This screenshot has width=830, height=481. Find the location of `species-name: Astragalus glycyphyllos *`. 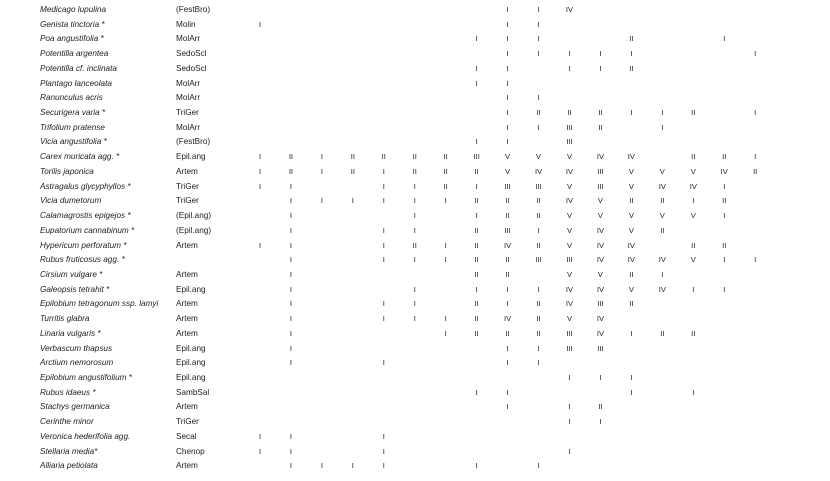

species-name: Astragalus glycyphyllos * is located at coordinates (85, 186).